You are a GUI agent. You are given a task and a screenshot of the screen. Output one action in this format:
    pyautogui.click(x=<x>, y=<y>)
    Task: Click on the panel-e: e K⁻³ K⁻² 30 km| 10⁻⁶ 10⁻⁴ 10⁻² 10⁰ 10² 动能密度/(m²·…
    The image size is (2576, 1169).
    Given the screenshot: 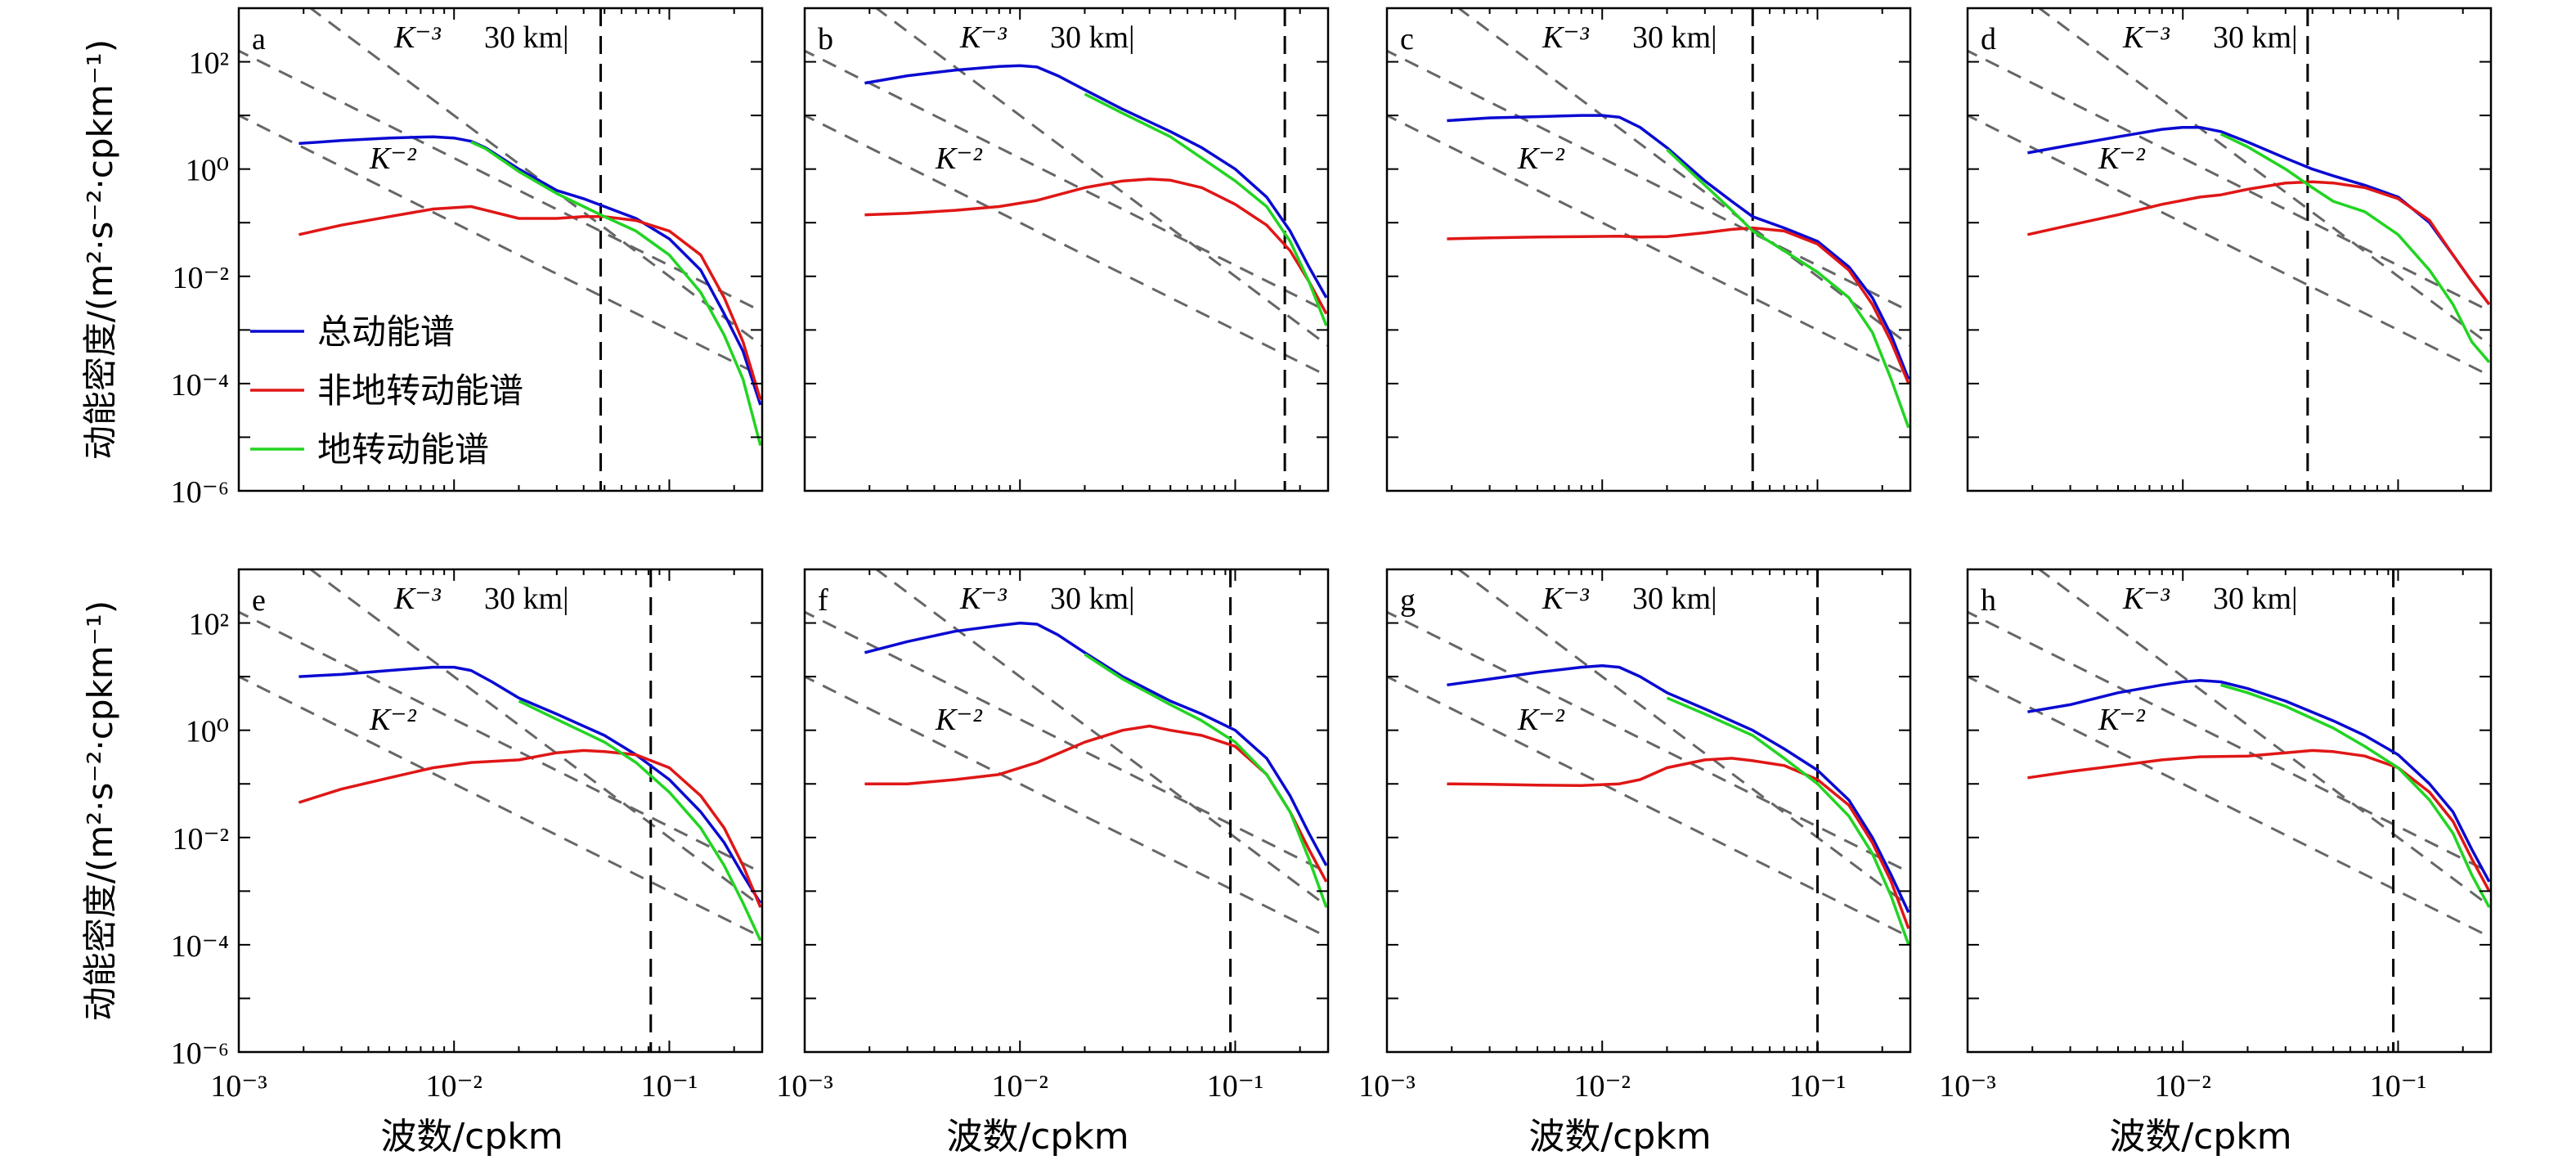 What is the action you would take?
    pyautogui.click(x=422, y=863)
    